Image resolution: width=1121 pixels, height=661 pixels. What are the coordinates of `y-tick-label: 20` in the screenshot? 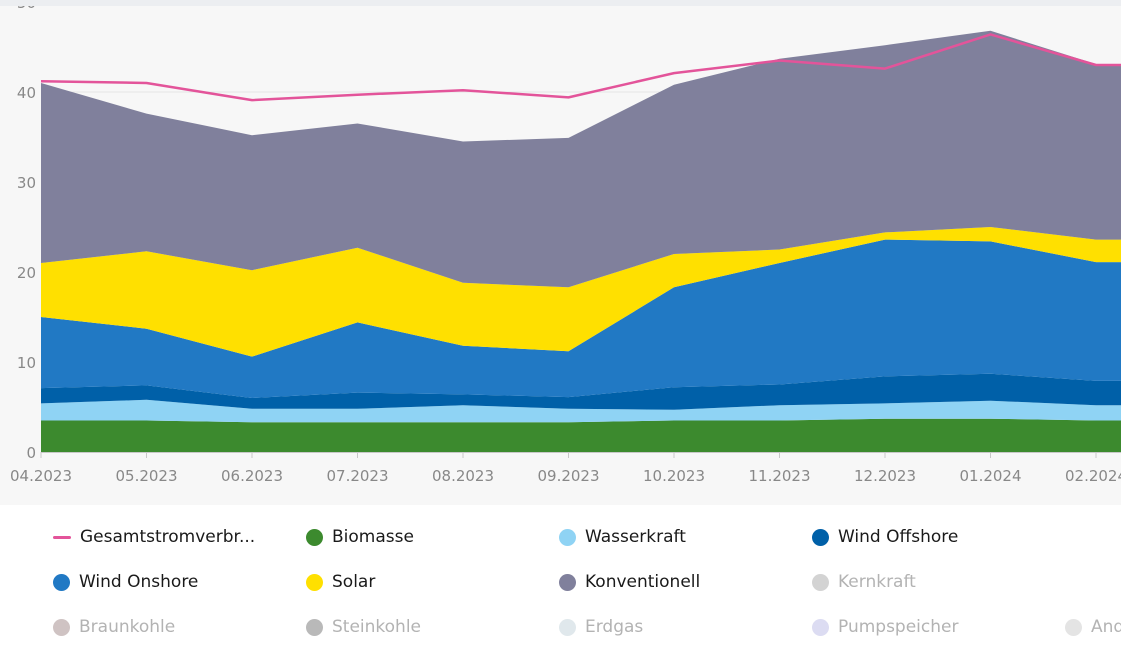 It's located at (26, 273).